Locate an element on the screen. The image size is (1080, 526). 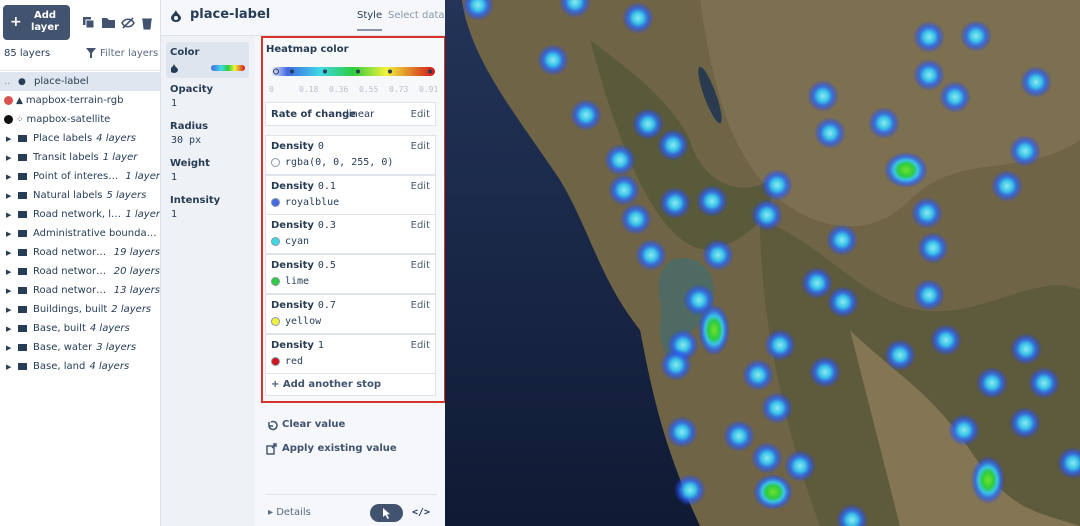
layer-count: 13 layers is located at coordinates (136, 290).